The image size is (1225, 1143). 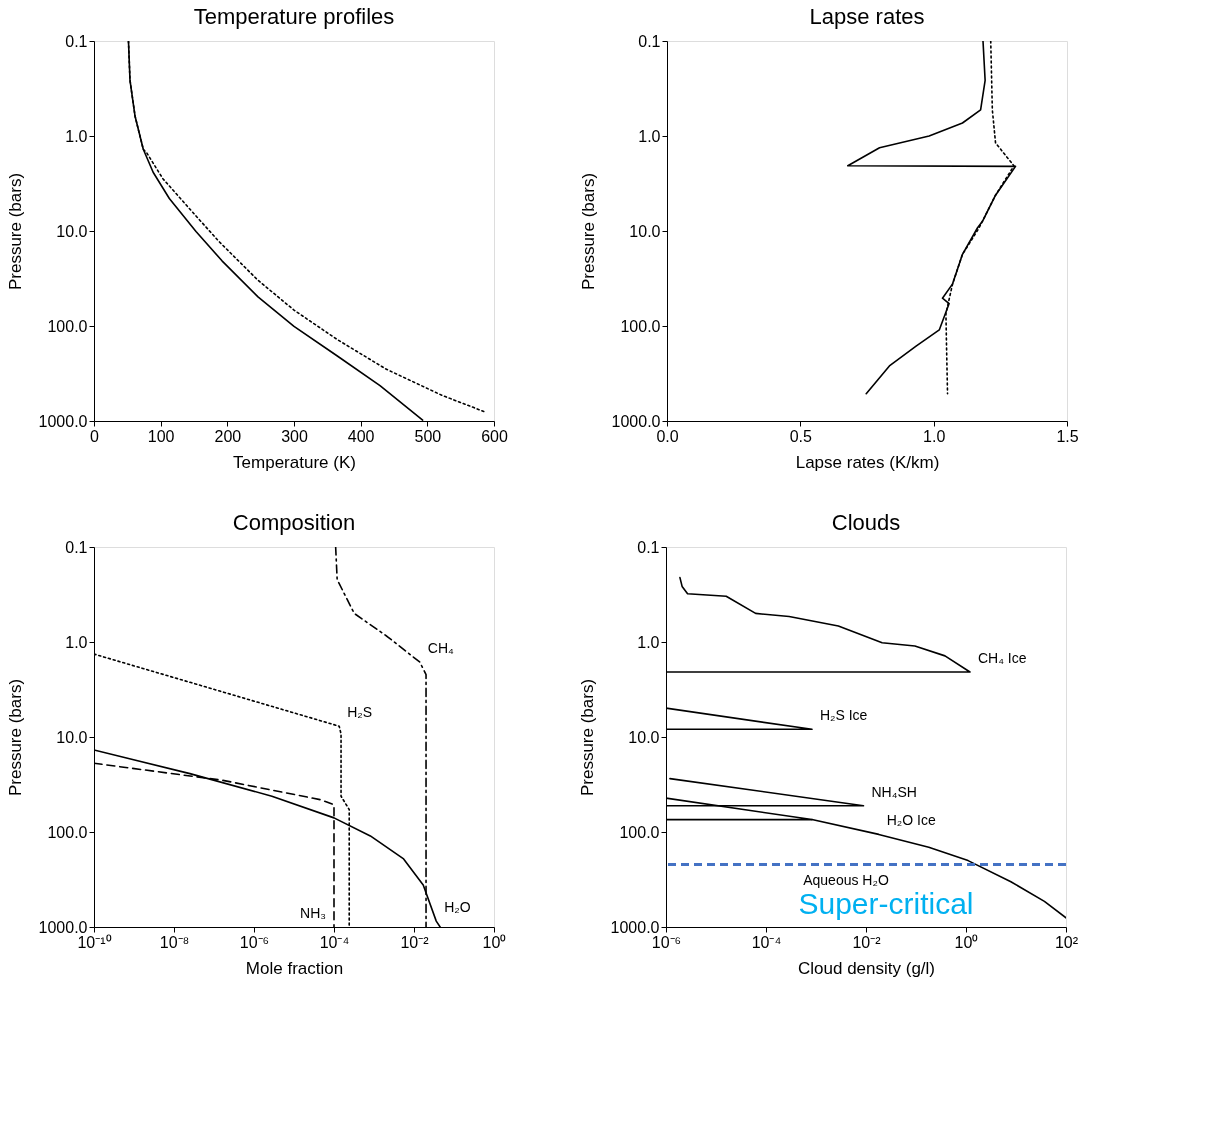 What do you see at coordinates (843, 715) in the screenshot?
I see `annotation: H₂S Ice` at bounding box center [843, 715].